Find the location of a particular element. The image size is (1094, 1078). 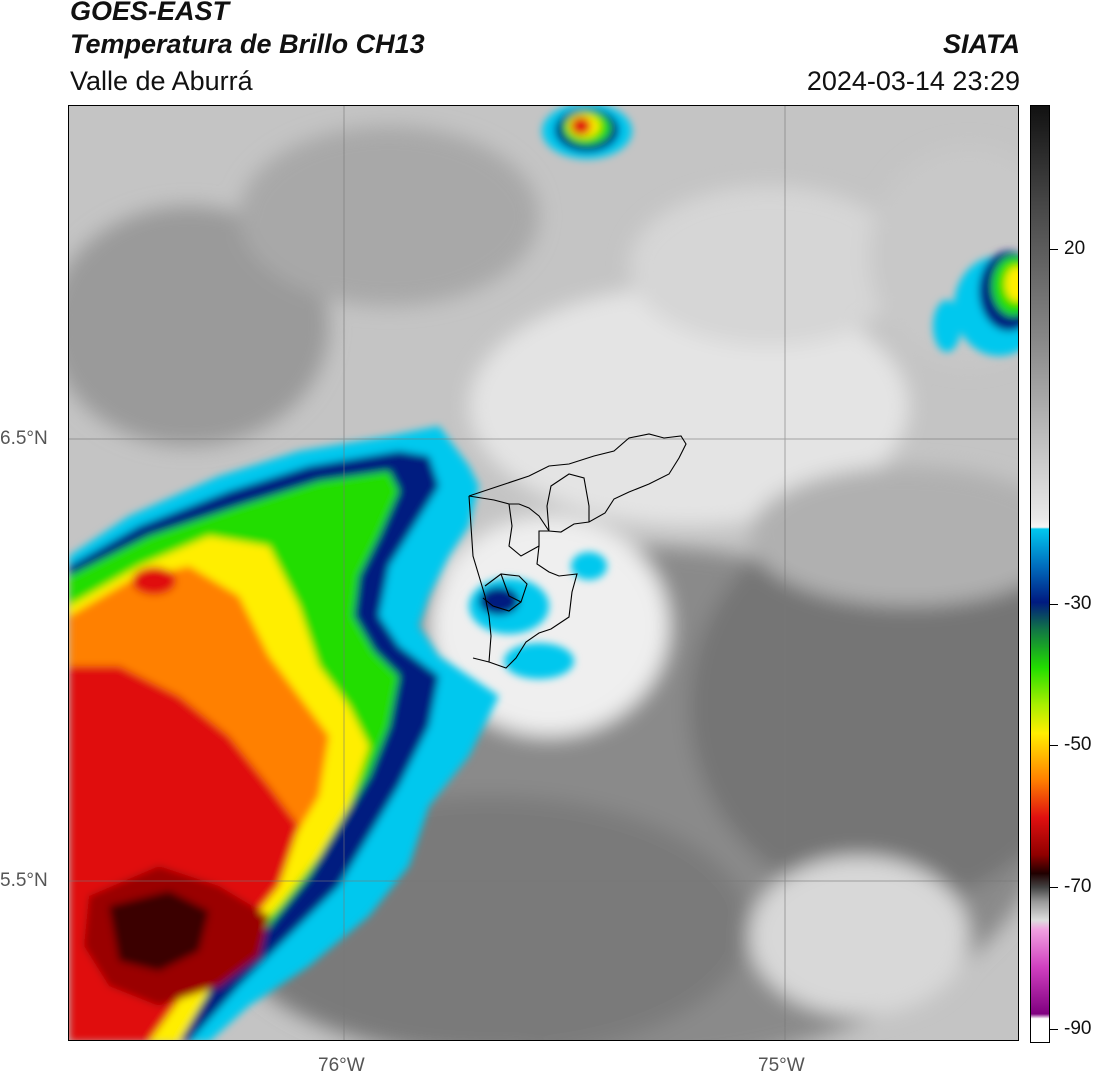

lat-label-5-5: 5.5°N is located at coordinates (24, 880).